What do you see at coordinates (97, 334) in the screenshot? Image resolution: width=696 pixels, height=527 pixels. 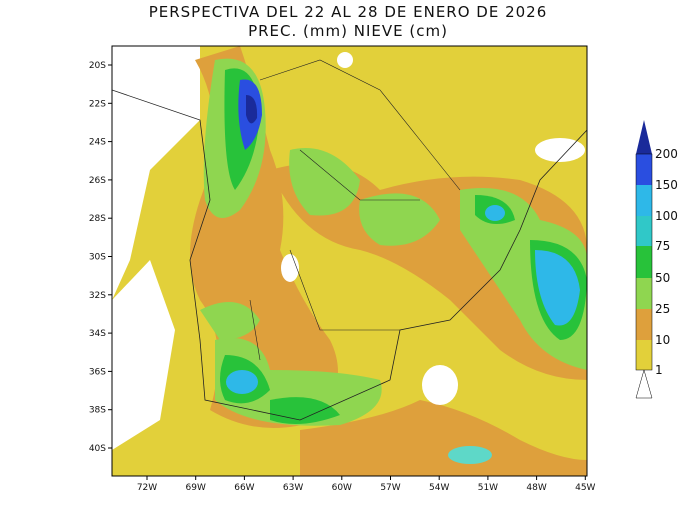 I see `lat-label: 34S` at bounding box center [97, 334].